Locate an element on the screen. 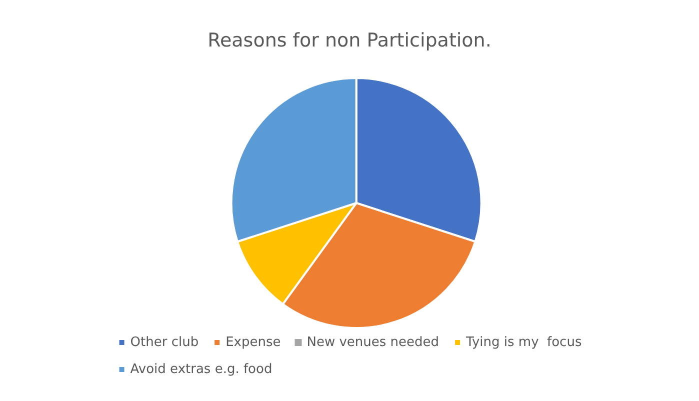 This screenshot has height=401, width=699. legend-label: Other club is located at coordinates (164, 342).